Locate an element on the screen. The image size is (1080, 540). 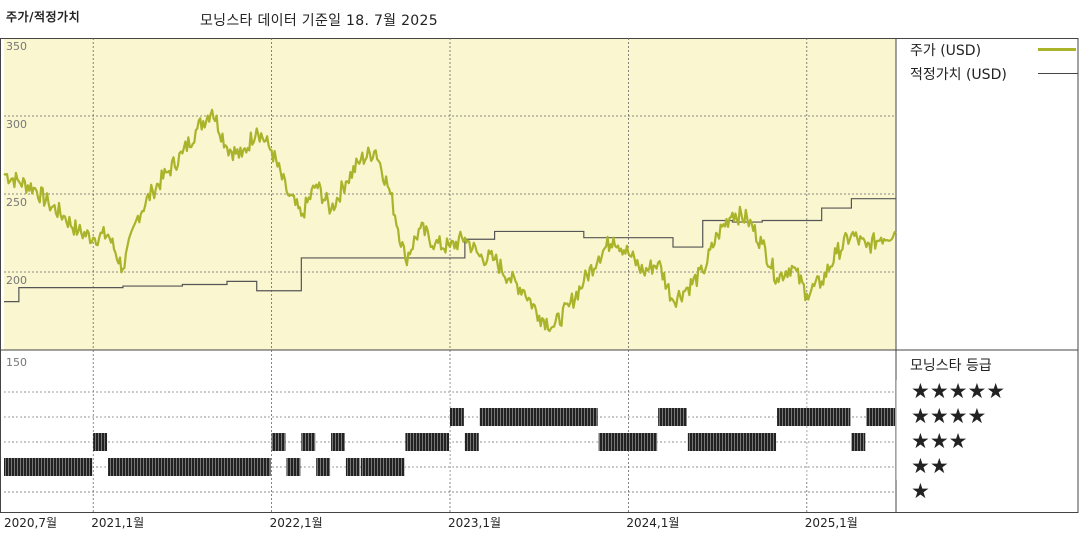
rating-row-1-star: ★ is located at coordinates (920, 491).